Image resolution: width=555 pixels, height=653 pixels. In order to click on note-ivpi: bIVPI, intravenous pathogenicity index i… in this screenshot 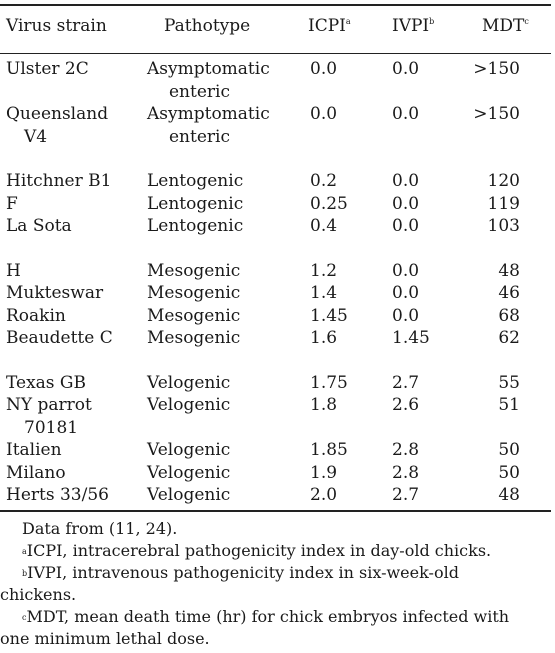, I will do `click(229, 583)`.